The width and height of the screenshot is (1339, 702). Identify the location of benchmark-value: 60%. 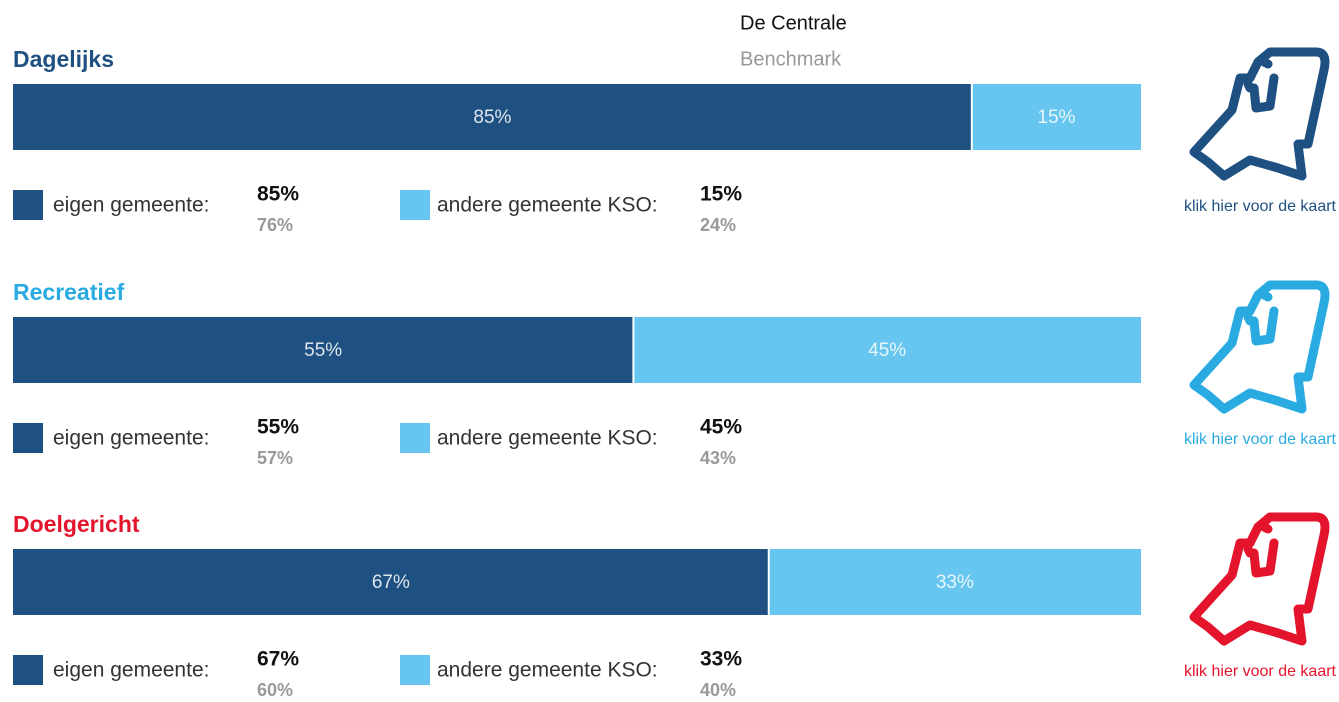
(275, 690).